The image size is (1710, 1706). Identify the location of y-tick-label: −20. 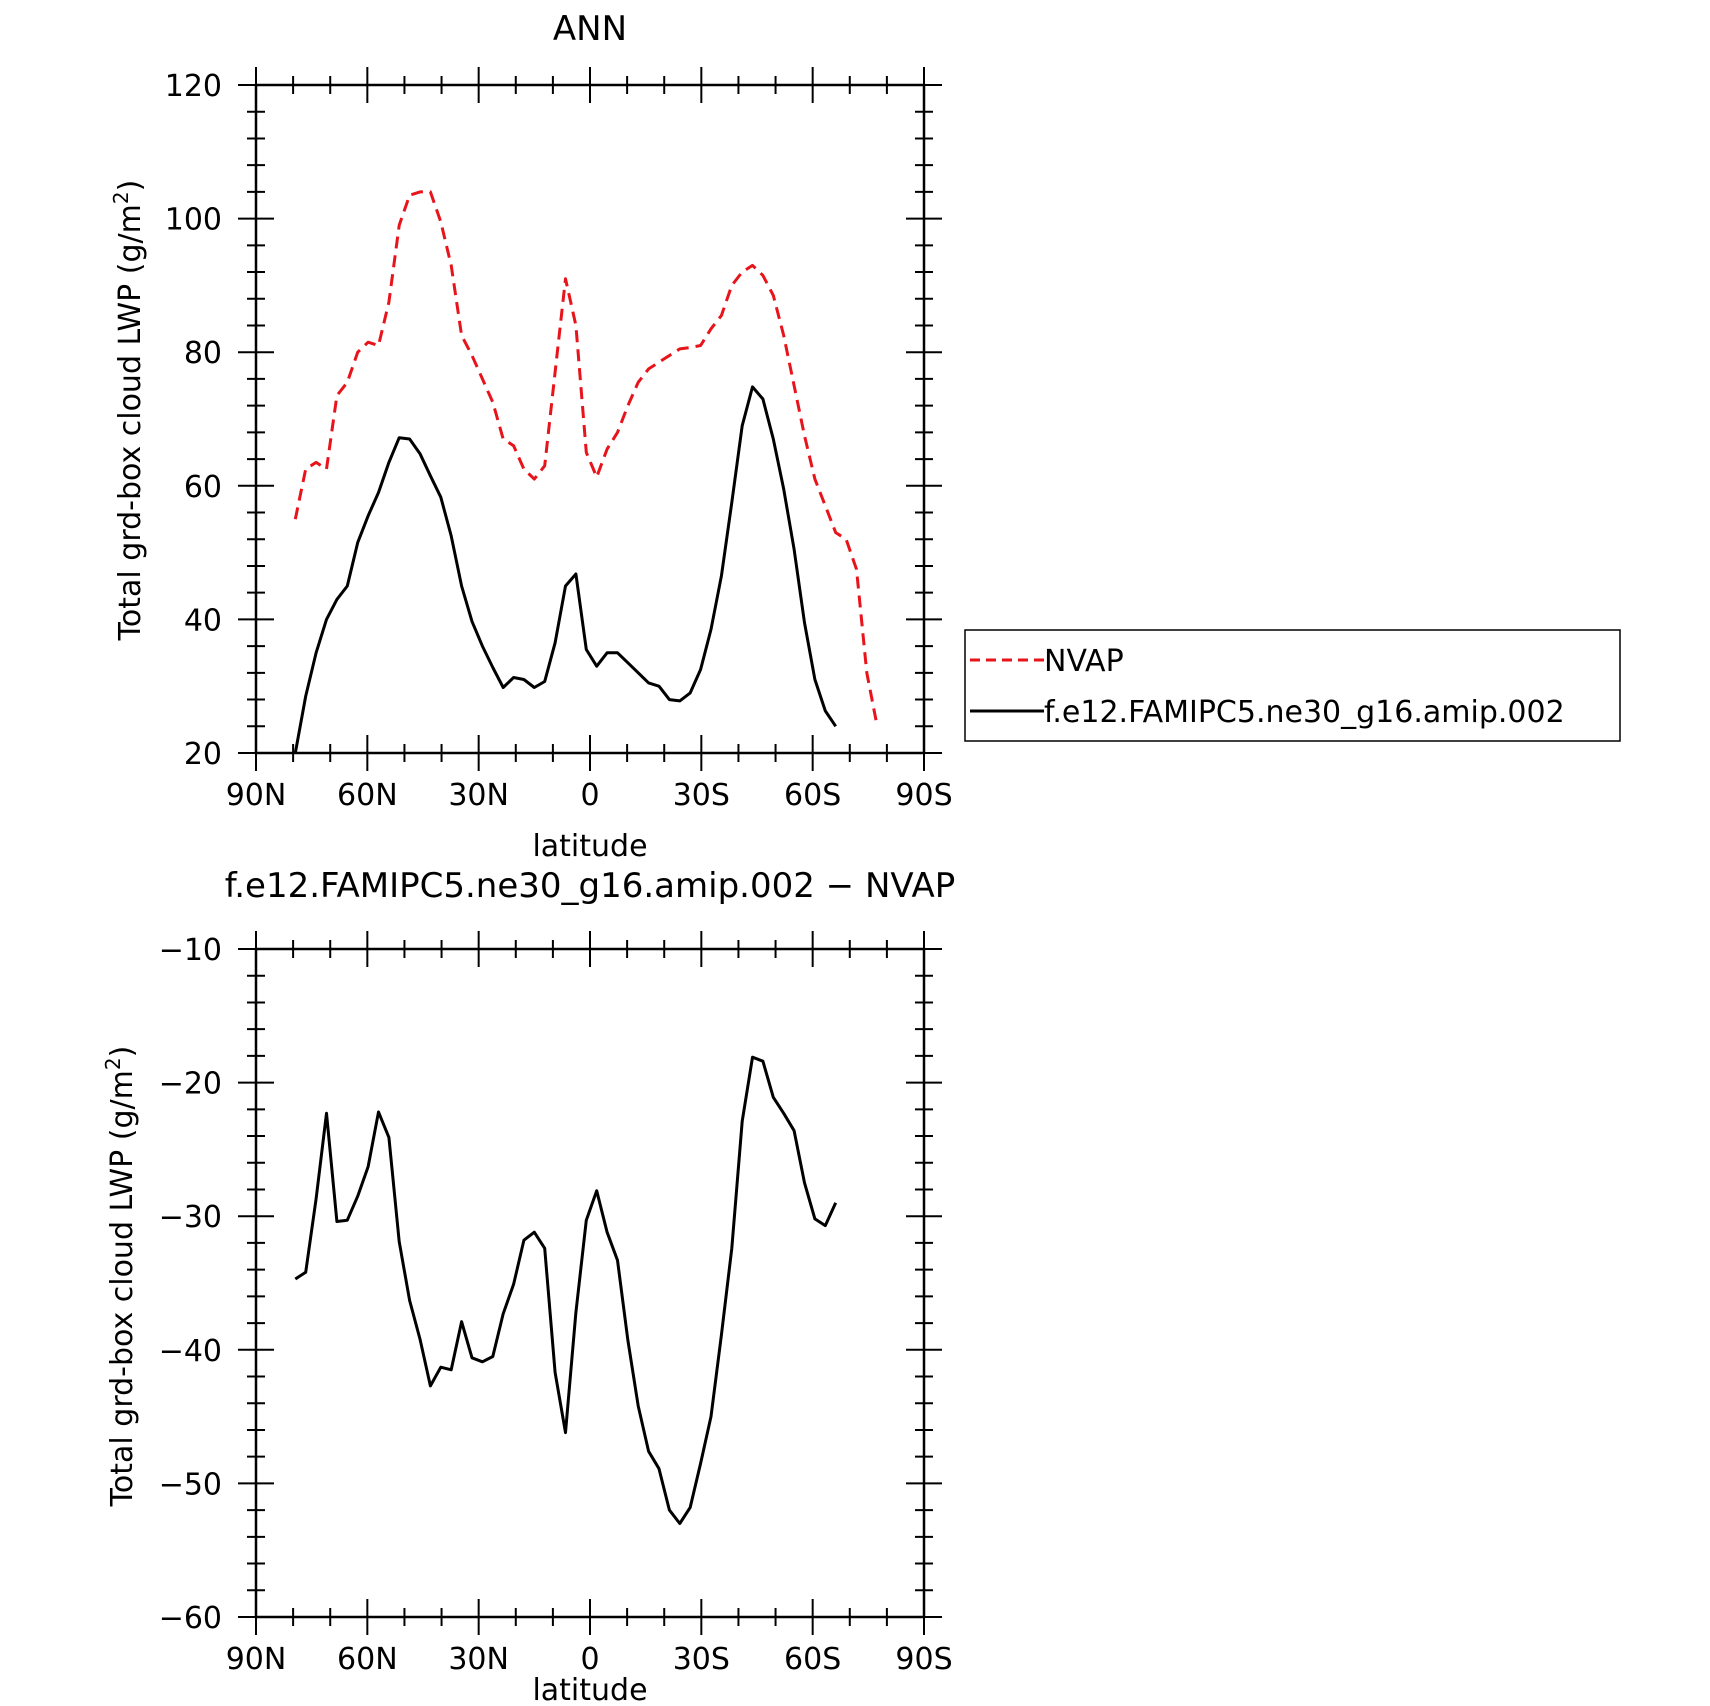
(190, 1084).